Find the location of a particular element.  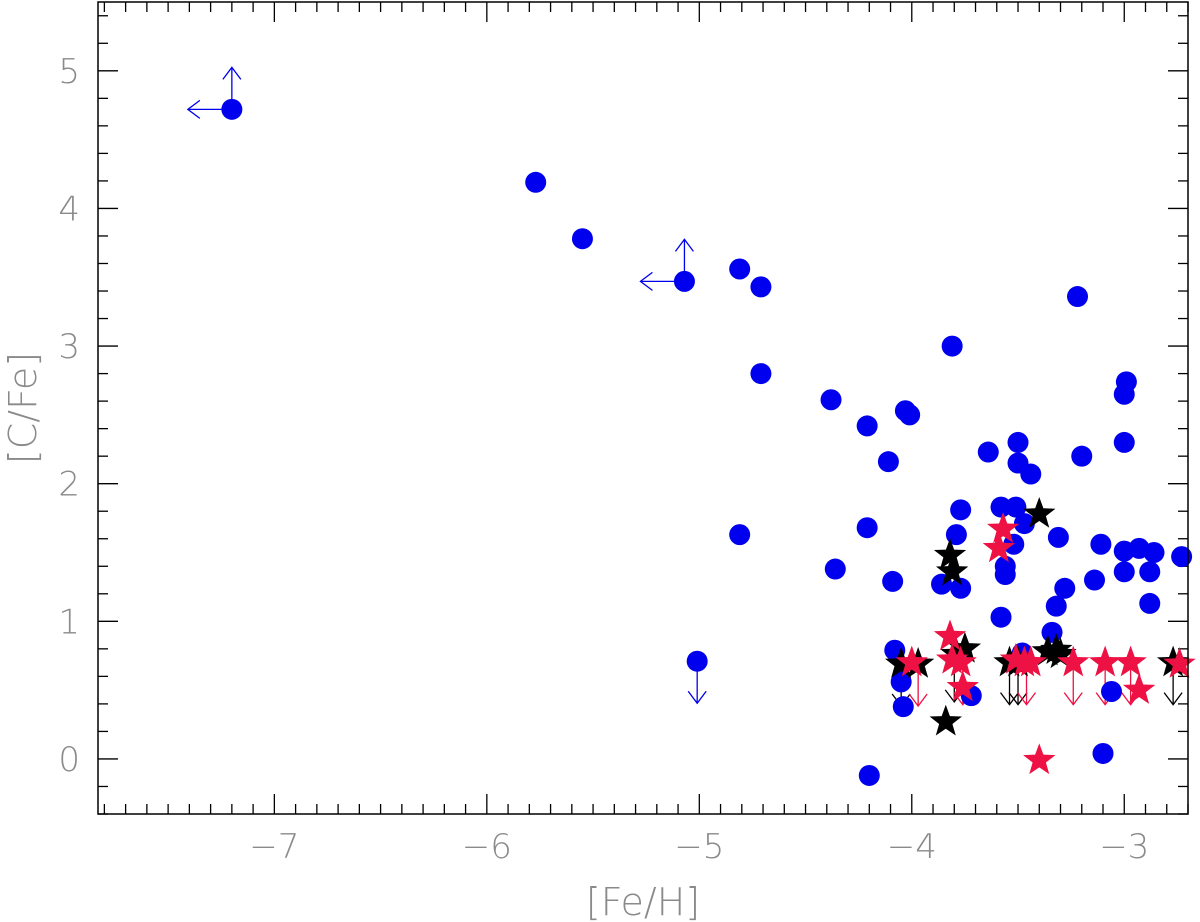

x-tick-label: −6 is located at coordinates (487, 847).